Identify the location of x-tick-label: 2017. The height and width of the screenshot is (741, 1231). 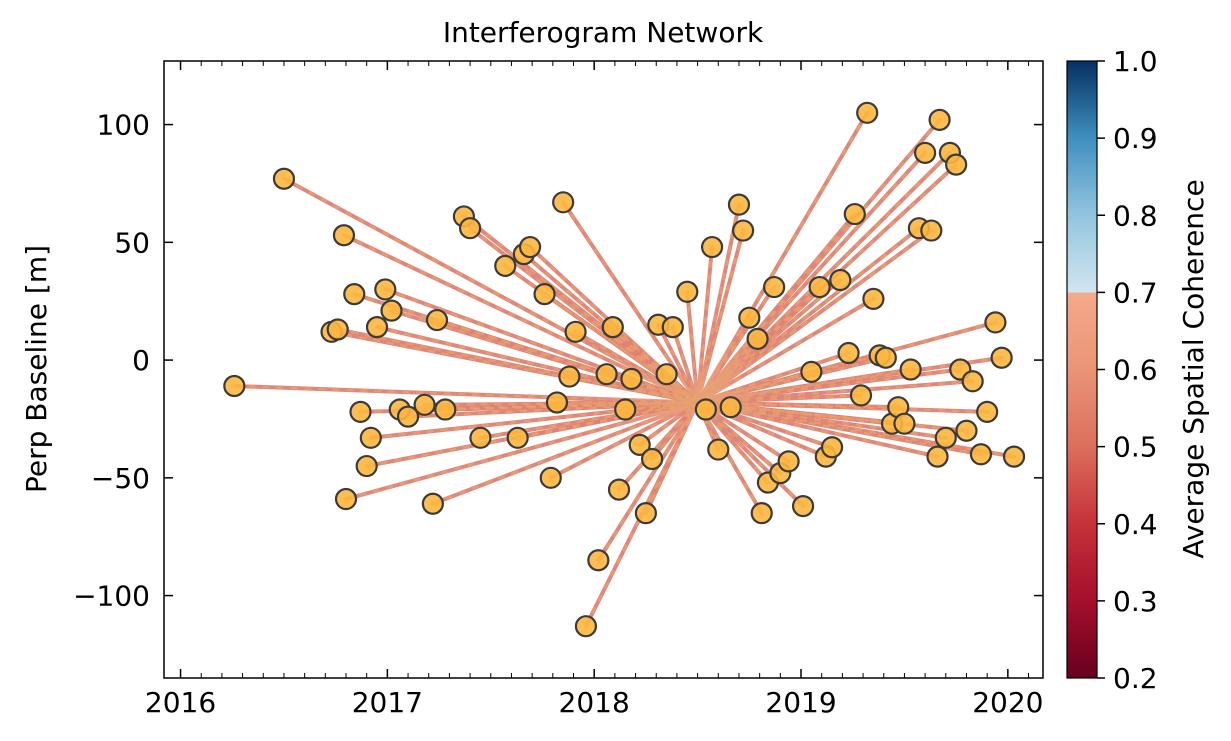
(387, 702).